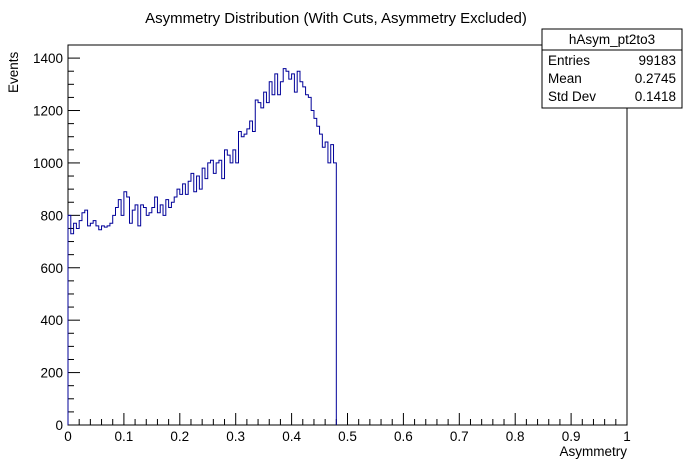 This screenshot has width=696, height=472. What do you see at coordinates (612, 39) in the screenshot?
I see `stats-box-title: hAsym_pt2to3` at bounding box center [612, 39].